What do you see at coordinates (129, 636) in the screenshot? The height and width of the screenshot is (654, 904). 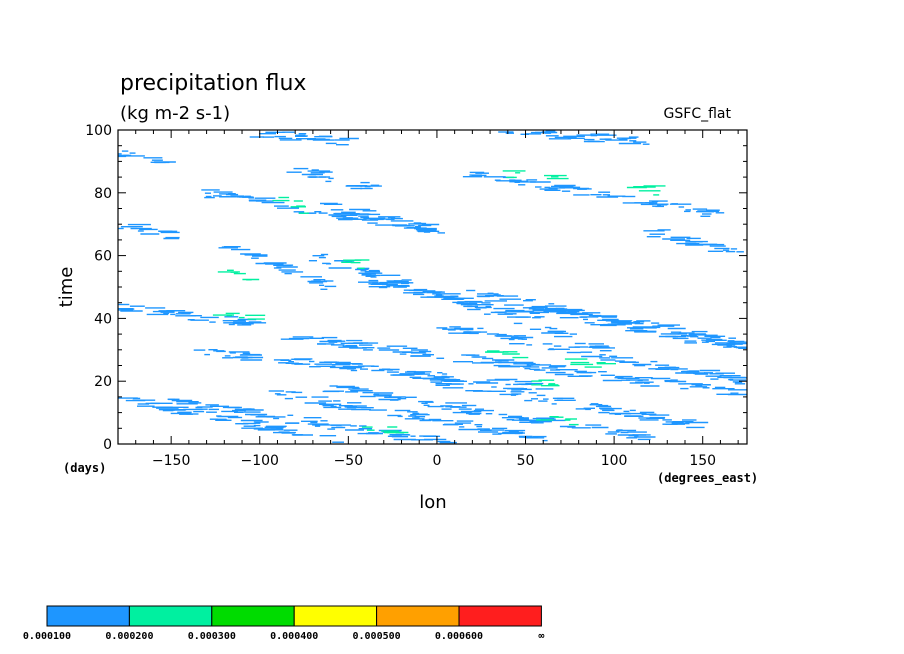 I see `colorbar-level-label: 0.000200` at bounding box center [129, 636].